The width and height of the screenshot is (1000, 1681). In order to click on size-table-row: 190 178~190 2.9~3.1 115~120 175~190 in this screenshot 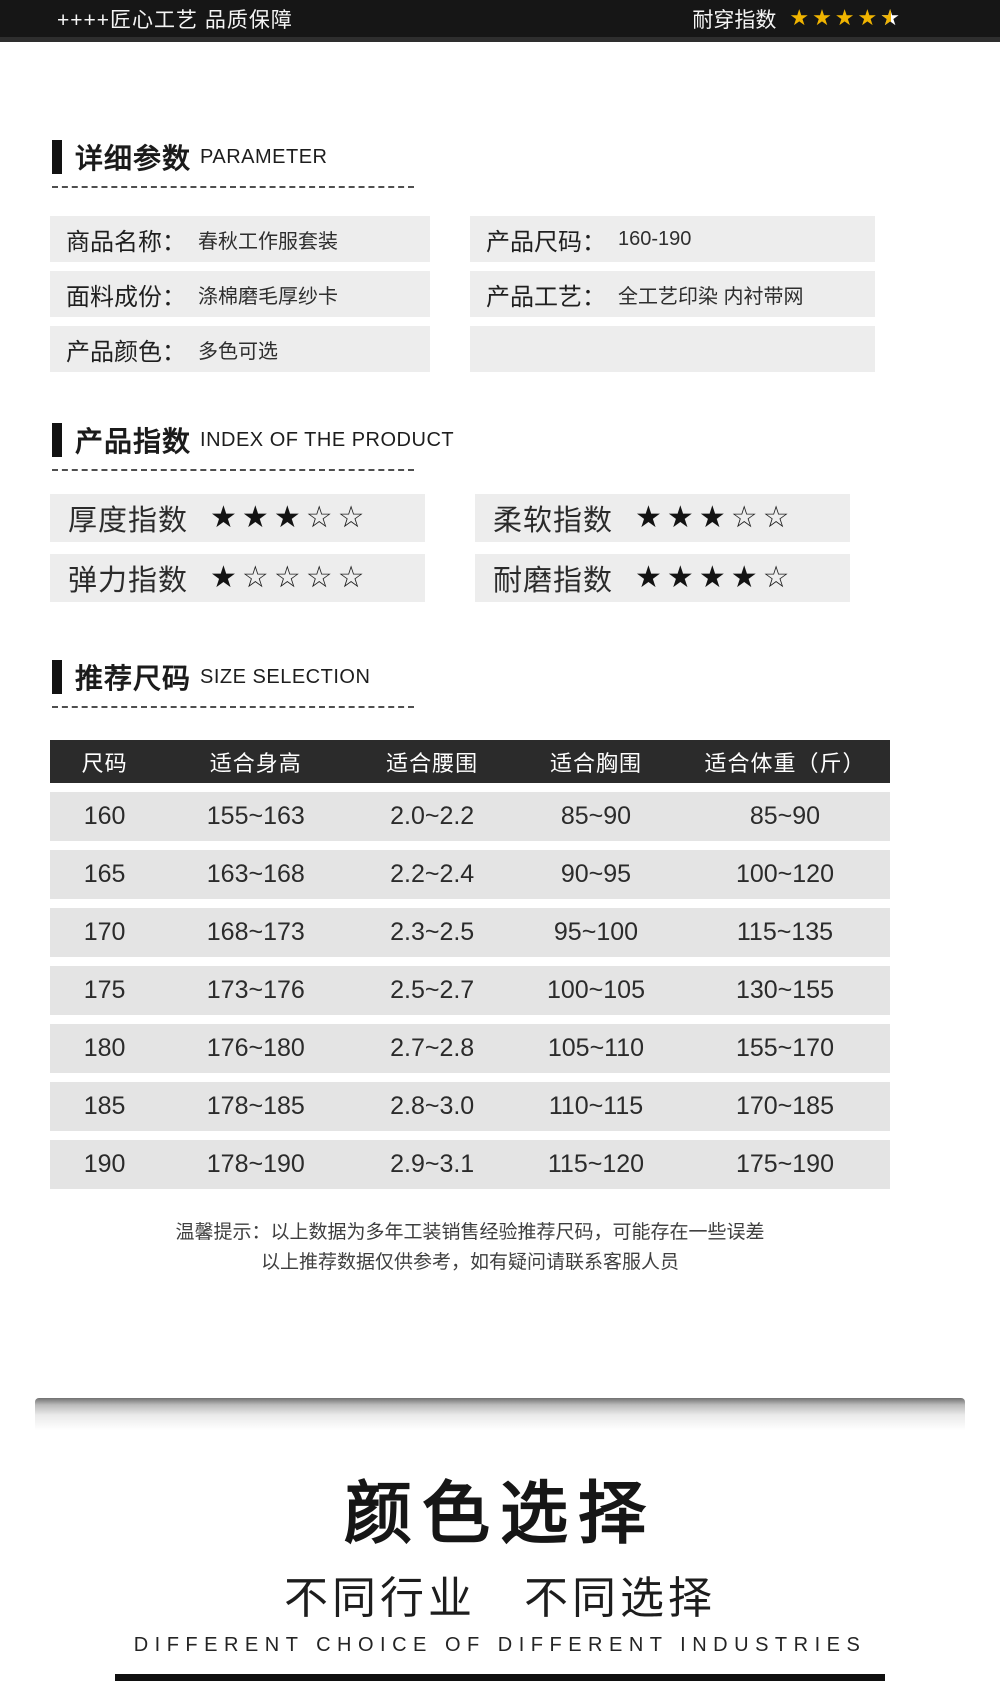, I will do `click(470, 1164)`.